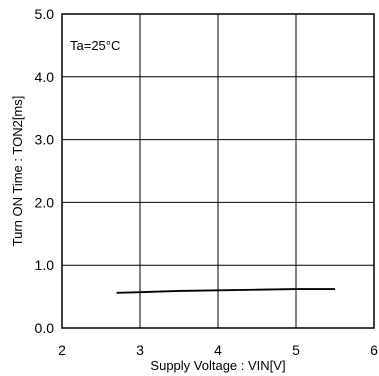 The image size is (379, 376). What do you see at coordinates (45, 140) in the screenshot?
I see `y-tick-label: 3.0` at bounding box center [45, 140].